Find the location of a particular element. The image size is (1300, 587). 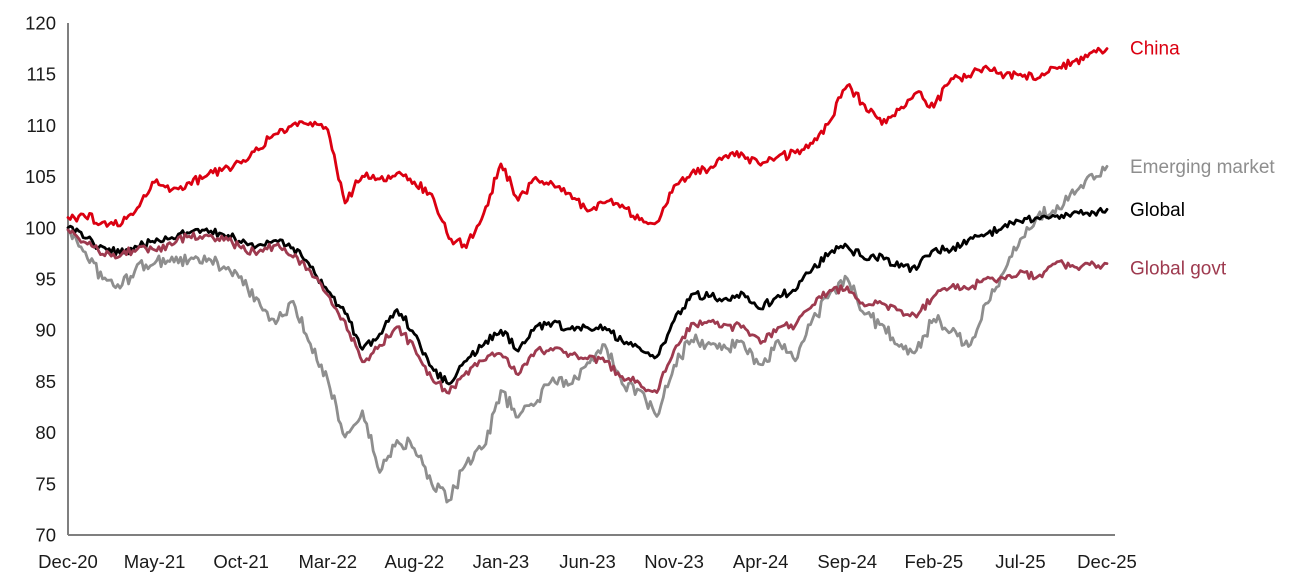

y-tick-label-80: 80 is located at coordinates (45, 432).